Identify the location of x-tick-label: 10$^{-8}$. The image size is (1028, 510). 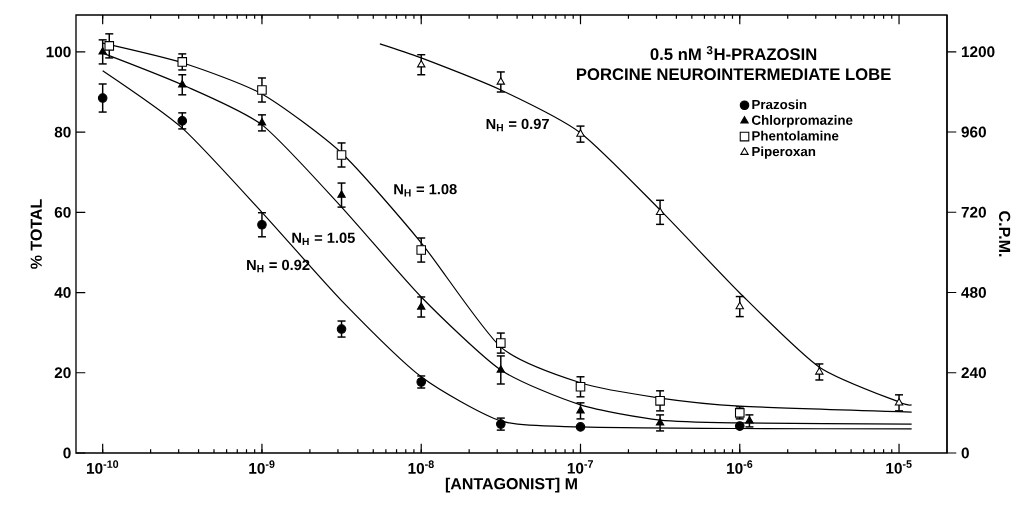
(421, 467).